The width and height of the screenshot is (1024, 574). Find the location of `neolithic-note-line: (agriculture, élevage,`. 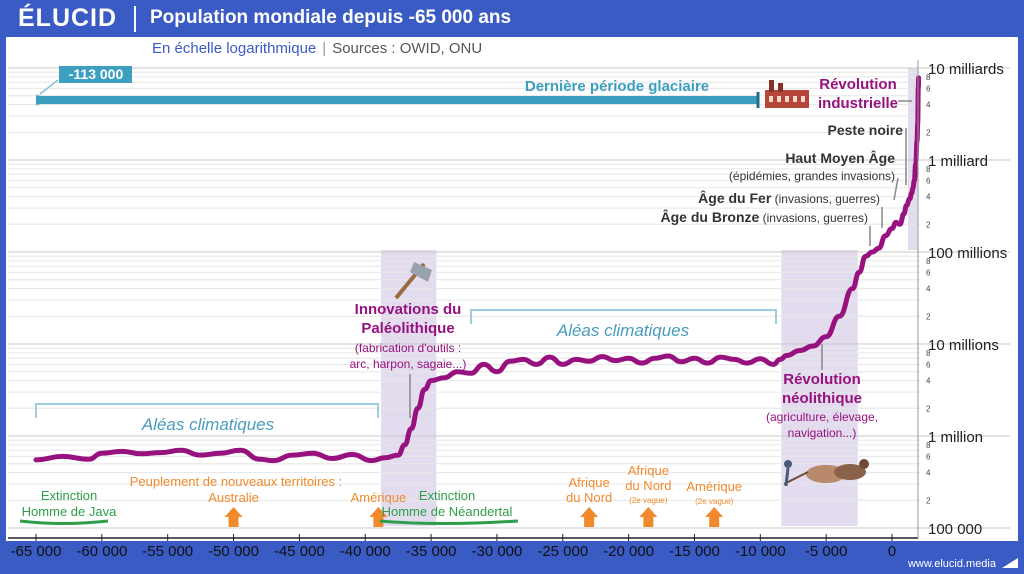

neolithic-note-line: (agriculture, élevage, is located at coordinates (822, 417).